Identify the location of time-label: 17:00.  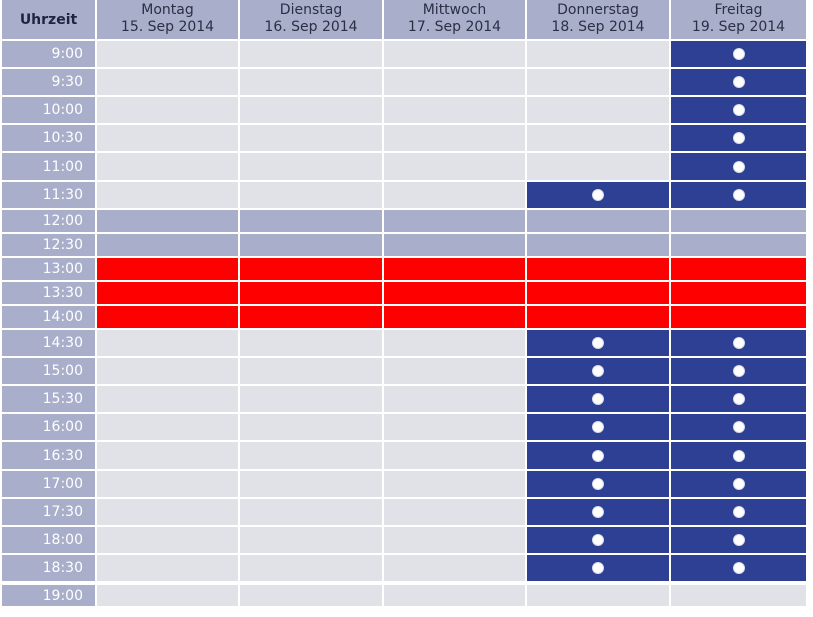
(48, 484).